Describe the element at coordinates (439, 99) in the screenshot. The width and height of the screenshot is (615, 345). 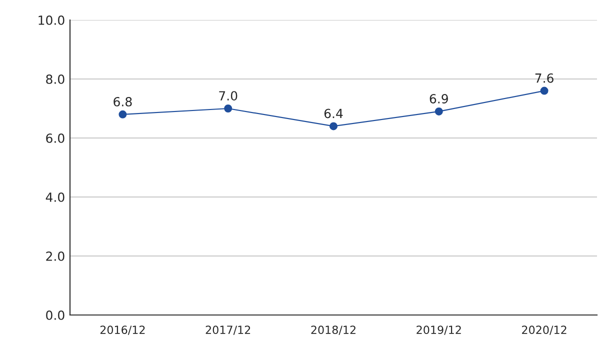
I see `data-label: 6.9` at that location.